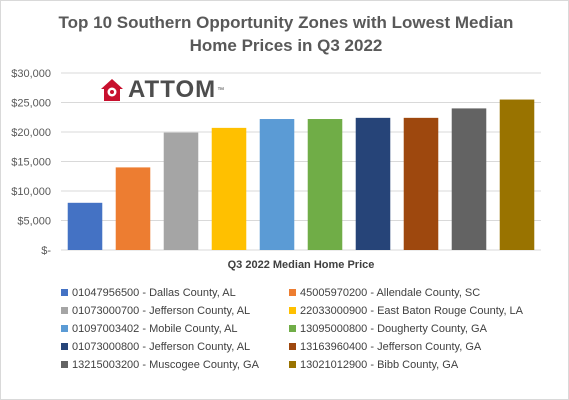 The height and width of the screenshot is (400, 569). Describe the element at coordinates (161, 311) in the screenshot. I see `legend-label: 01073000700 - Jefferson County, AL` at that location.